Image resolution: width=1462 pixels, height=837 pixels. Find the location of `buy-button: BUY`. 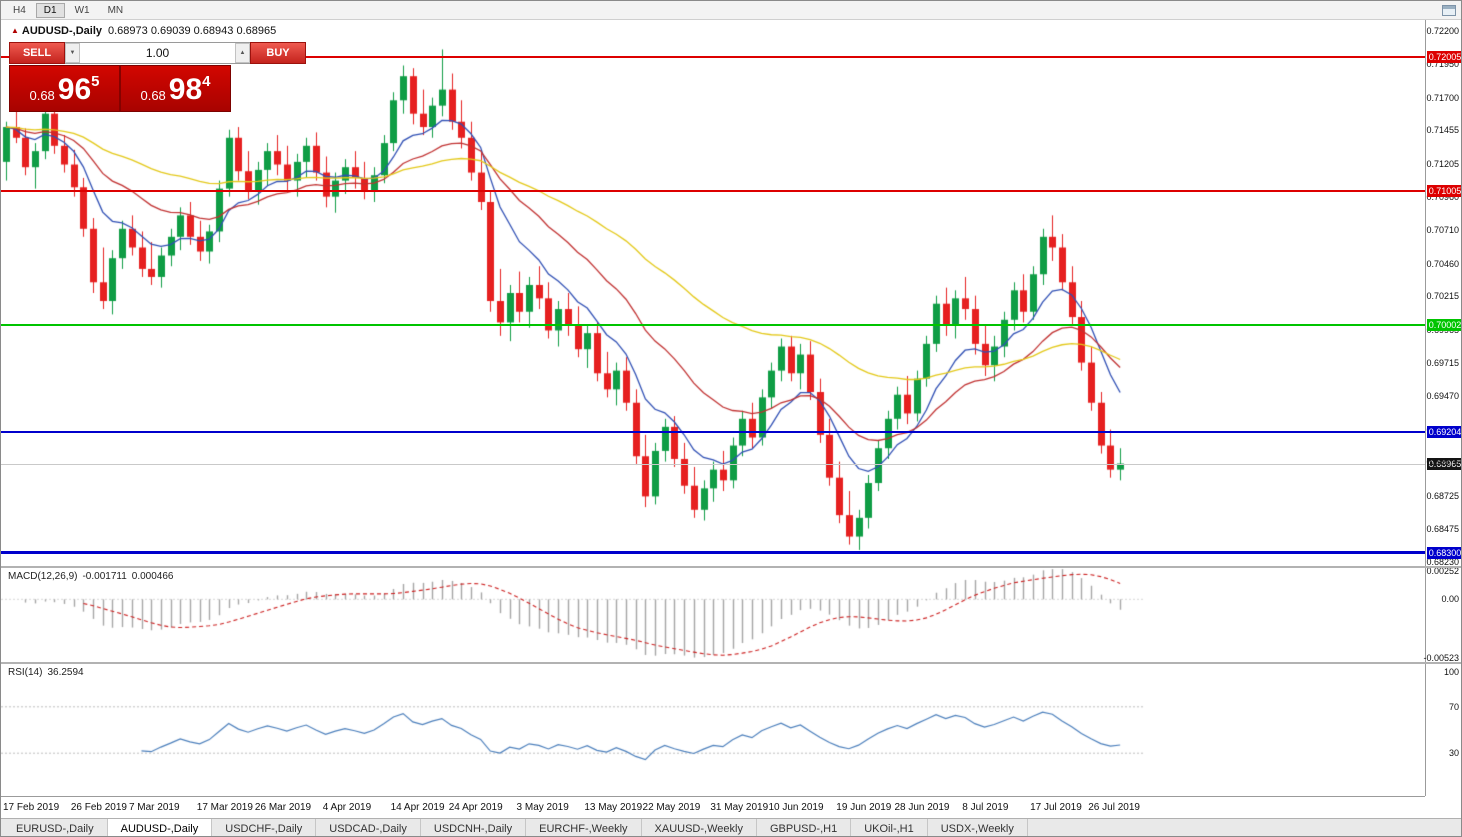

buy-button: BUY is located at coordinates (278, 53).